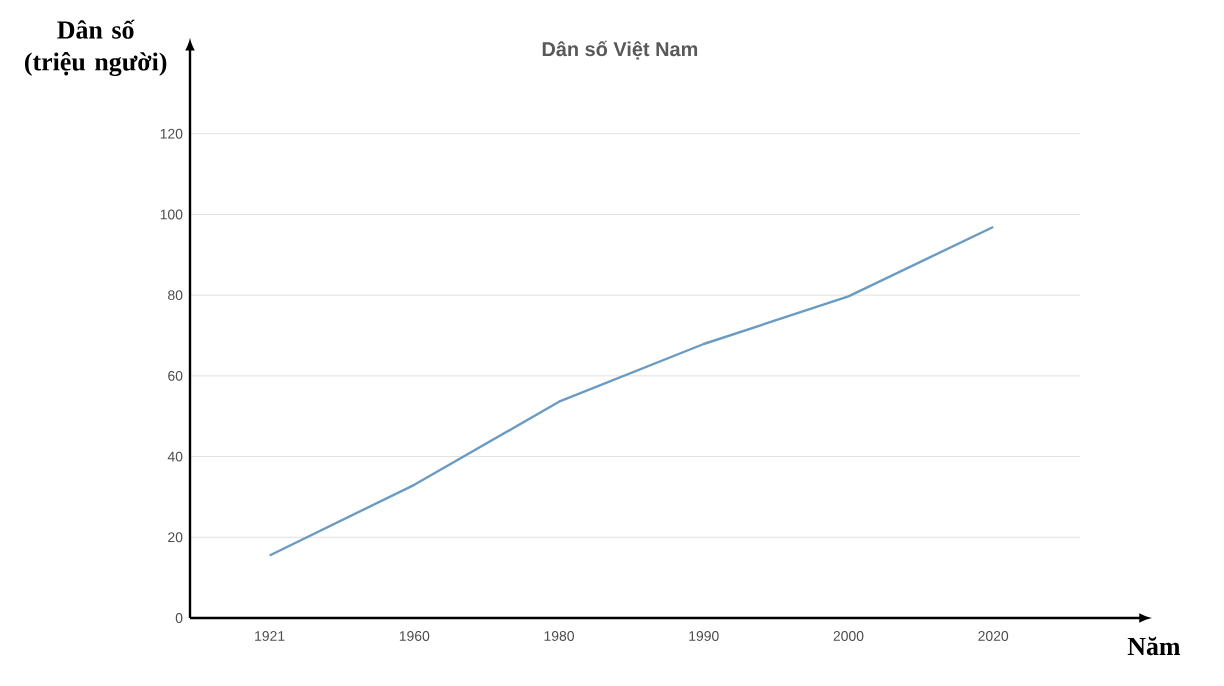  What do you see at coordinates (620, 50) in the screenshot?
I see `chart-title: Dân số Việt Nam` at bounding box center [620, 50].